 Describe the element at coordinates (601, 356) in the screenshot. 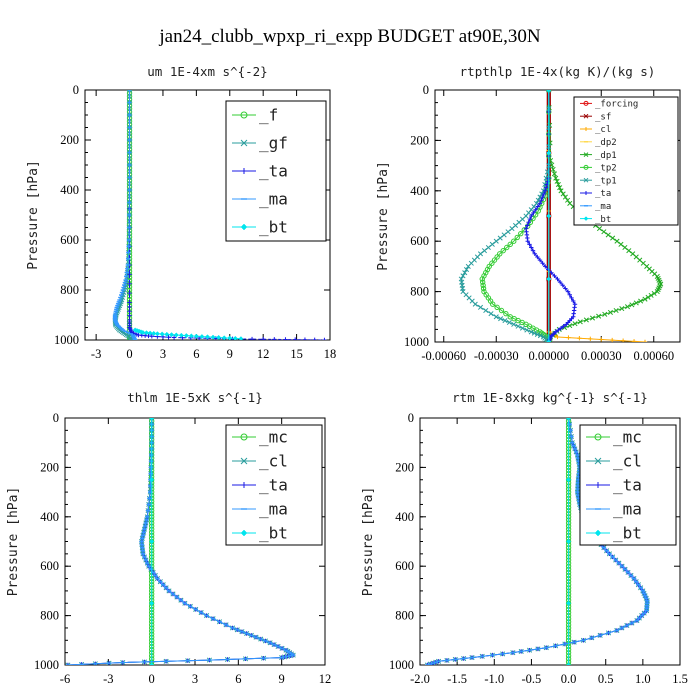

I see `x-tick-label: 0.00030` at that location.